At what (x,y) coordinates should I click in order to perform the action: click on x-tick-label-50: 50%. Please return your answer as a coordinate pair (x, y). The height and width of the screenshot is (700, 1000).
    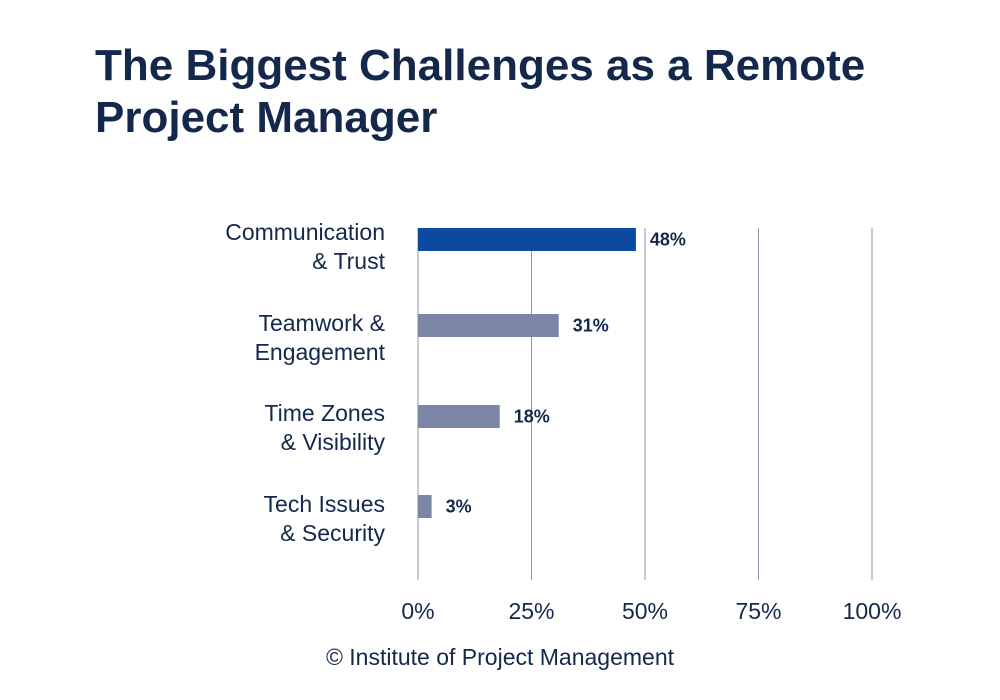
    Looking at the image, I should click on (645, 611).